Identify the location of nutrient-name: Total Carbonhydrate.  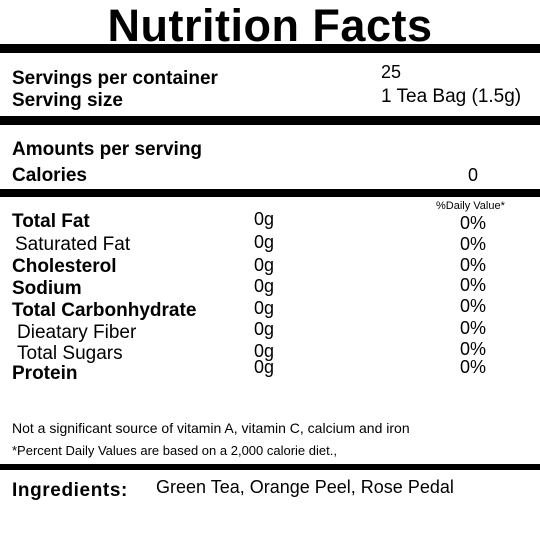
(104, 310).